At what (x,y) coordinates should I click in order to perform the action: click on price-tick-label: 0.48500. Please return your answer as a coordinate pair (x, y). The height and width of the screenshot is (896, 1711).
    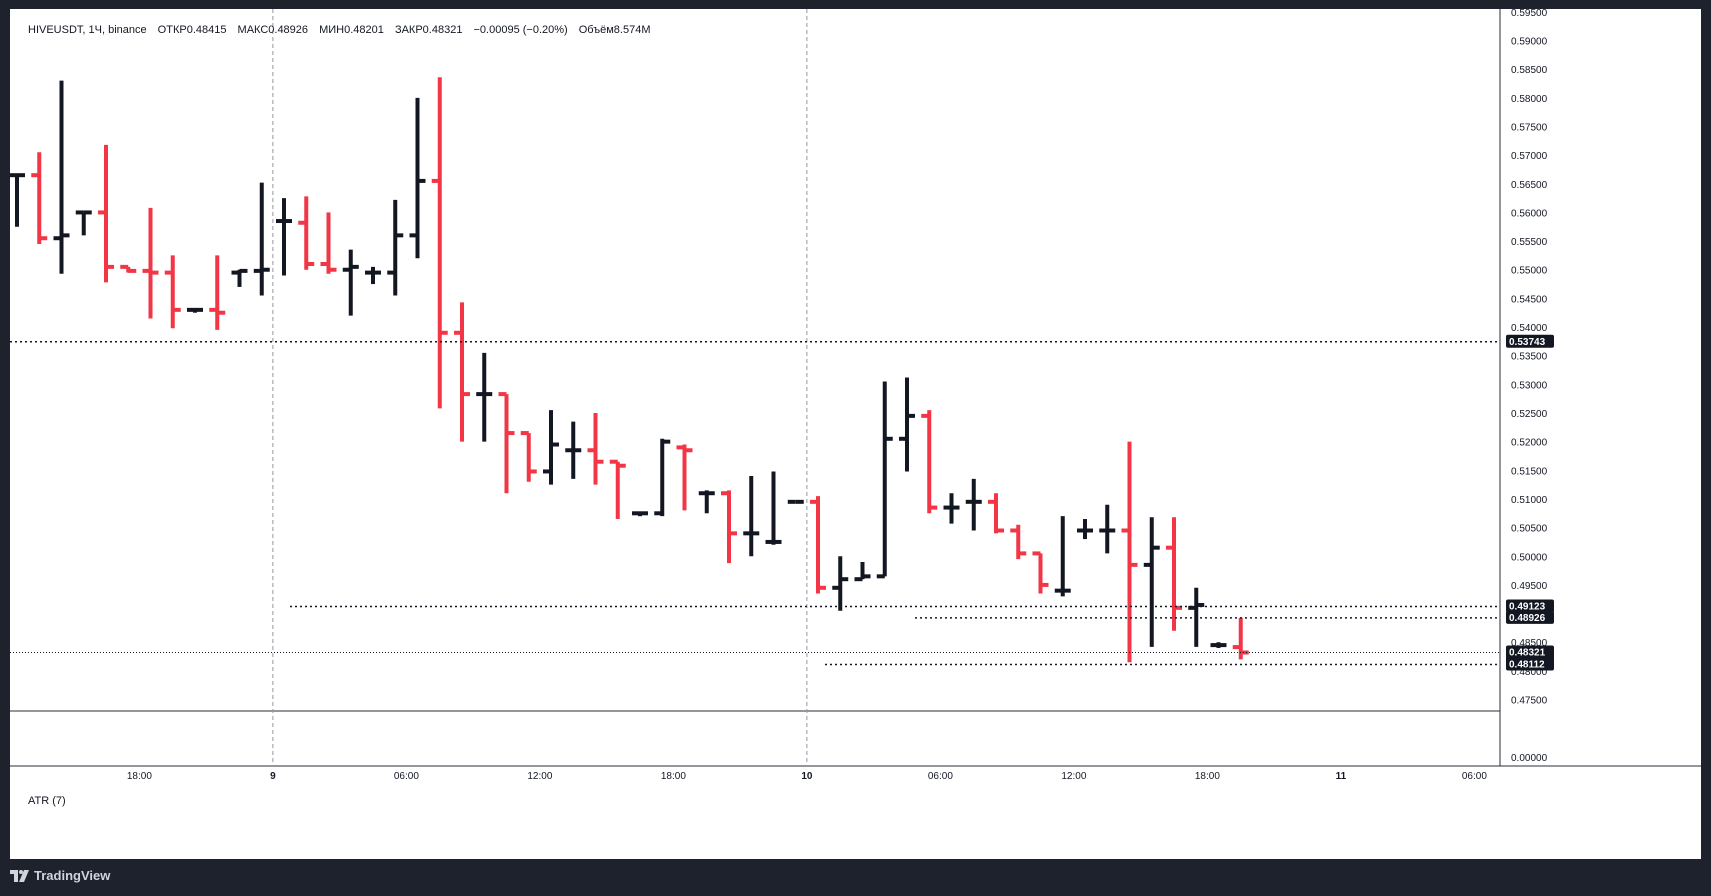
    Looking at the image, I should click on (1529, 643).